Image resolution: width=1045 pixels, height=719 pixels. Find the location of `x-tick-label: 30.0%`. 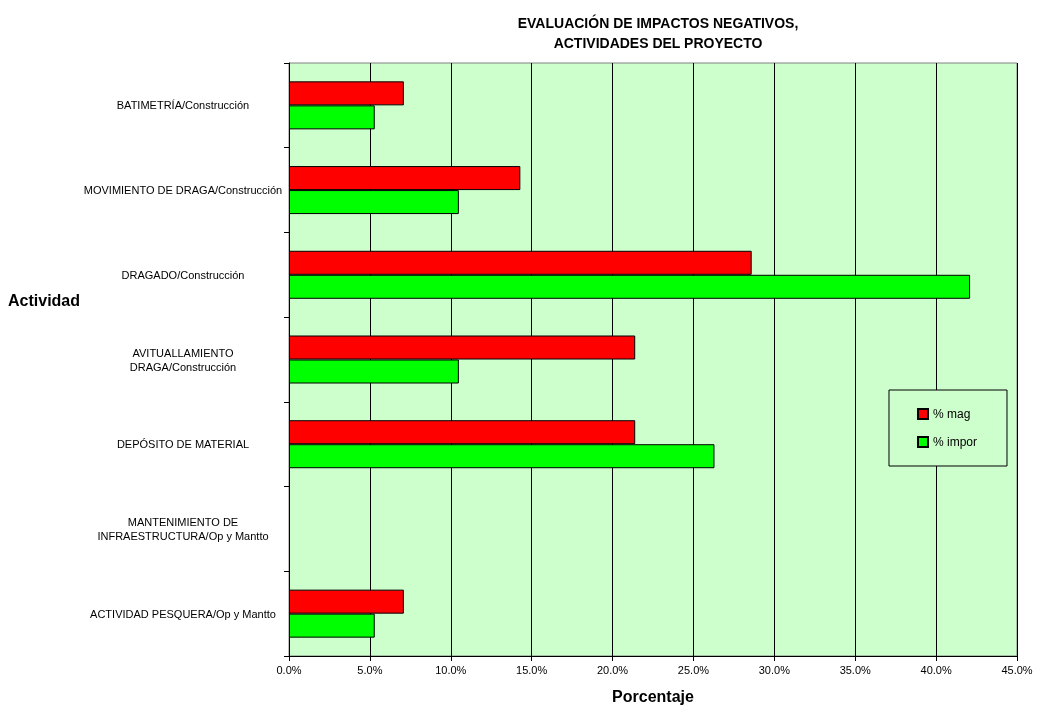

x-tick-label: 30.0% is located at coordinates (774, 669).